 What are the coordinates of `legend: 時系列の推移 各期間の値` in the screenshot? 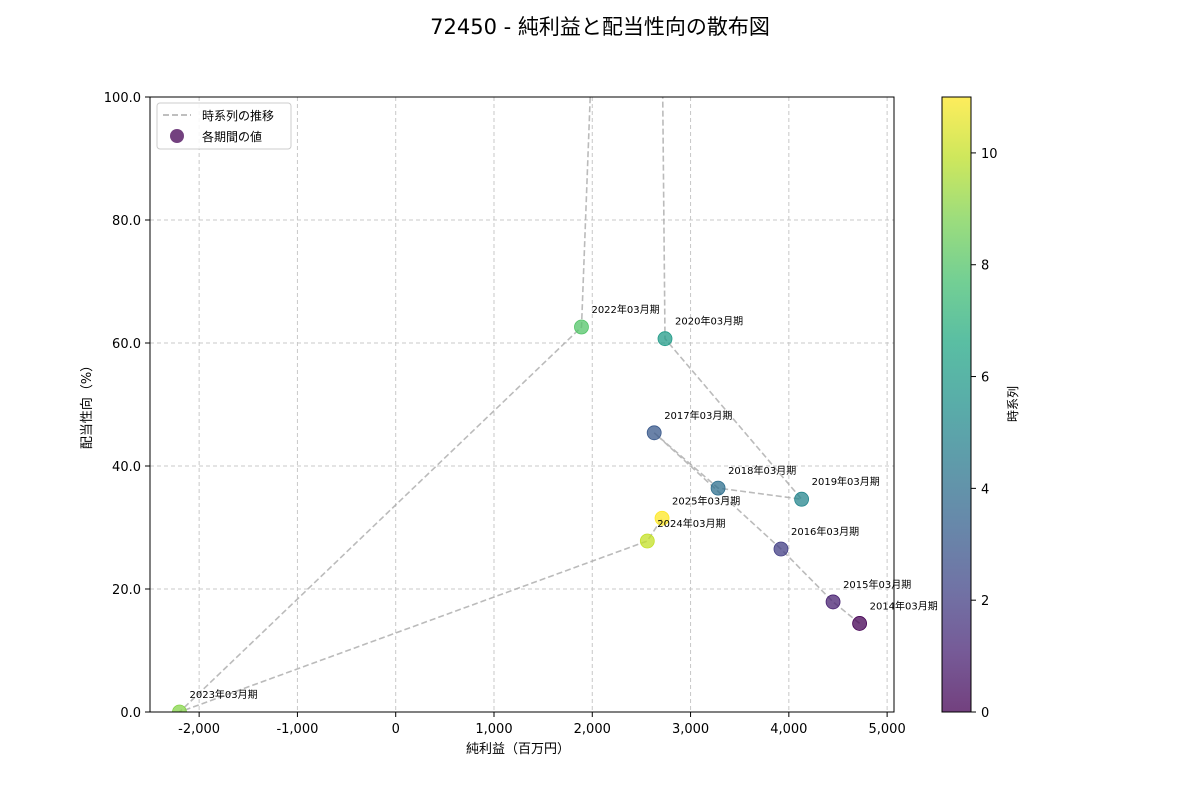 It's located at (224, 126).